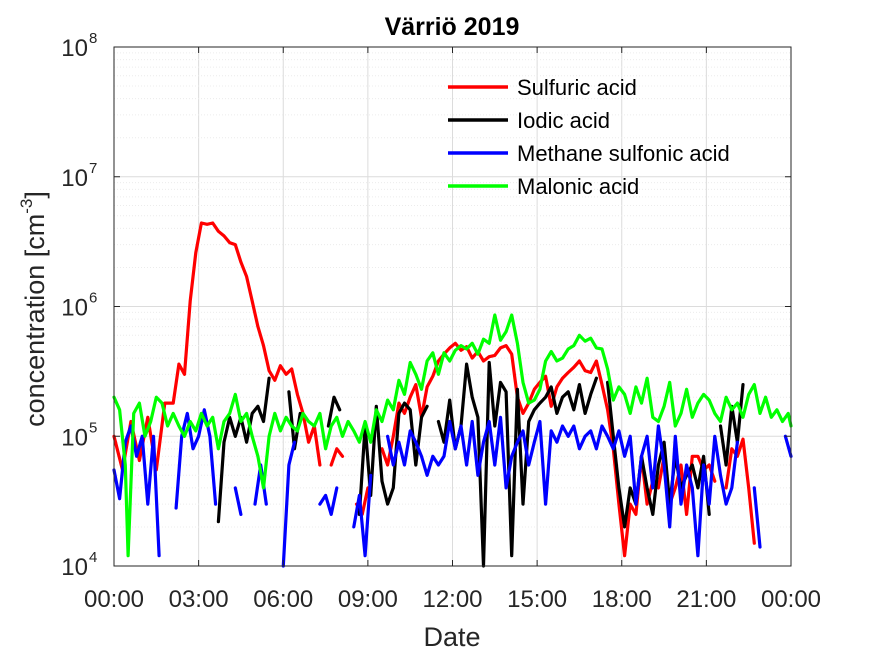  Describe the element at coordinates (35, 195) in the screenshot. I see `y-axis-label-close: ]` at that location.